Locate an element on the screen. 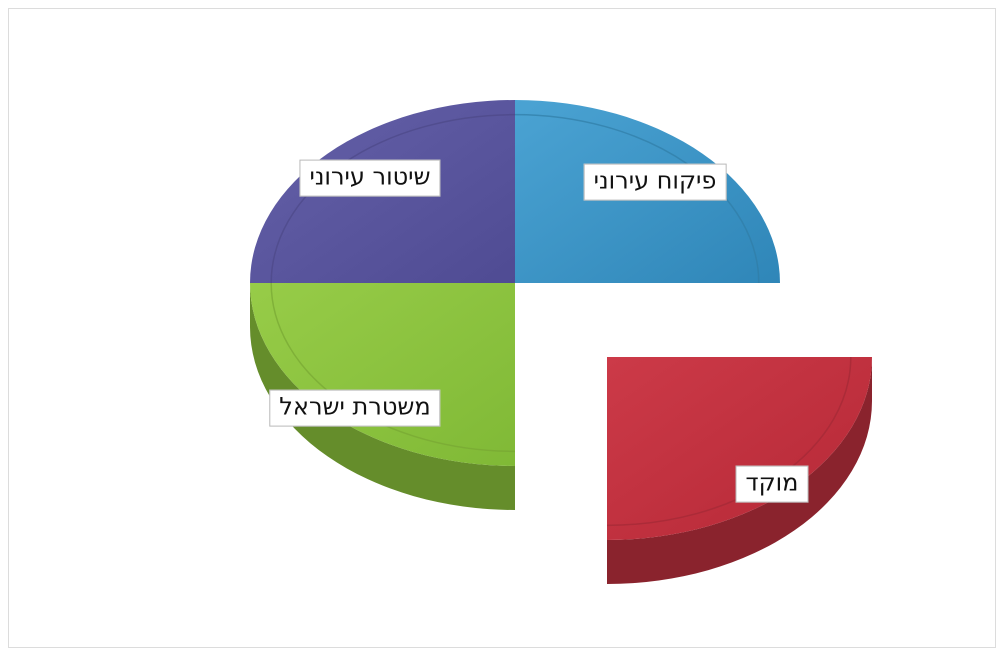 Image resolution: width=1006 pixels, height=656 pixels. slice-label-1: פיקוח עירוני is located at coordinates (655, 182).